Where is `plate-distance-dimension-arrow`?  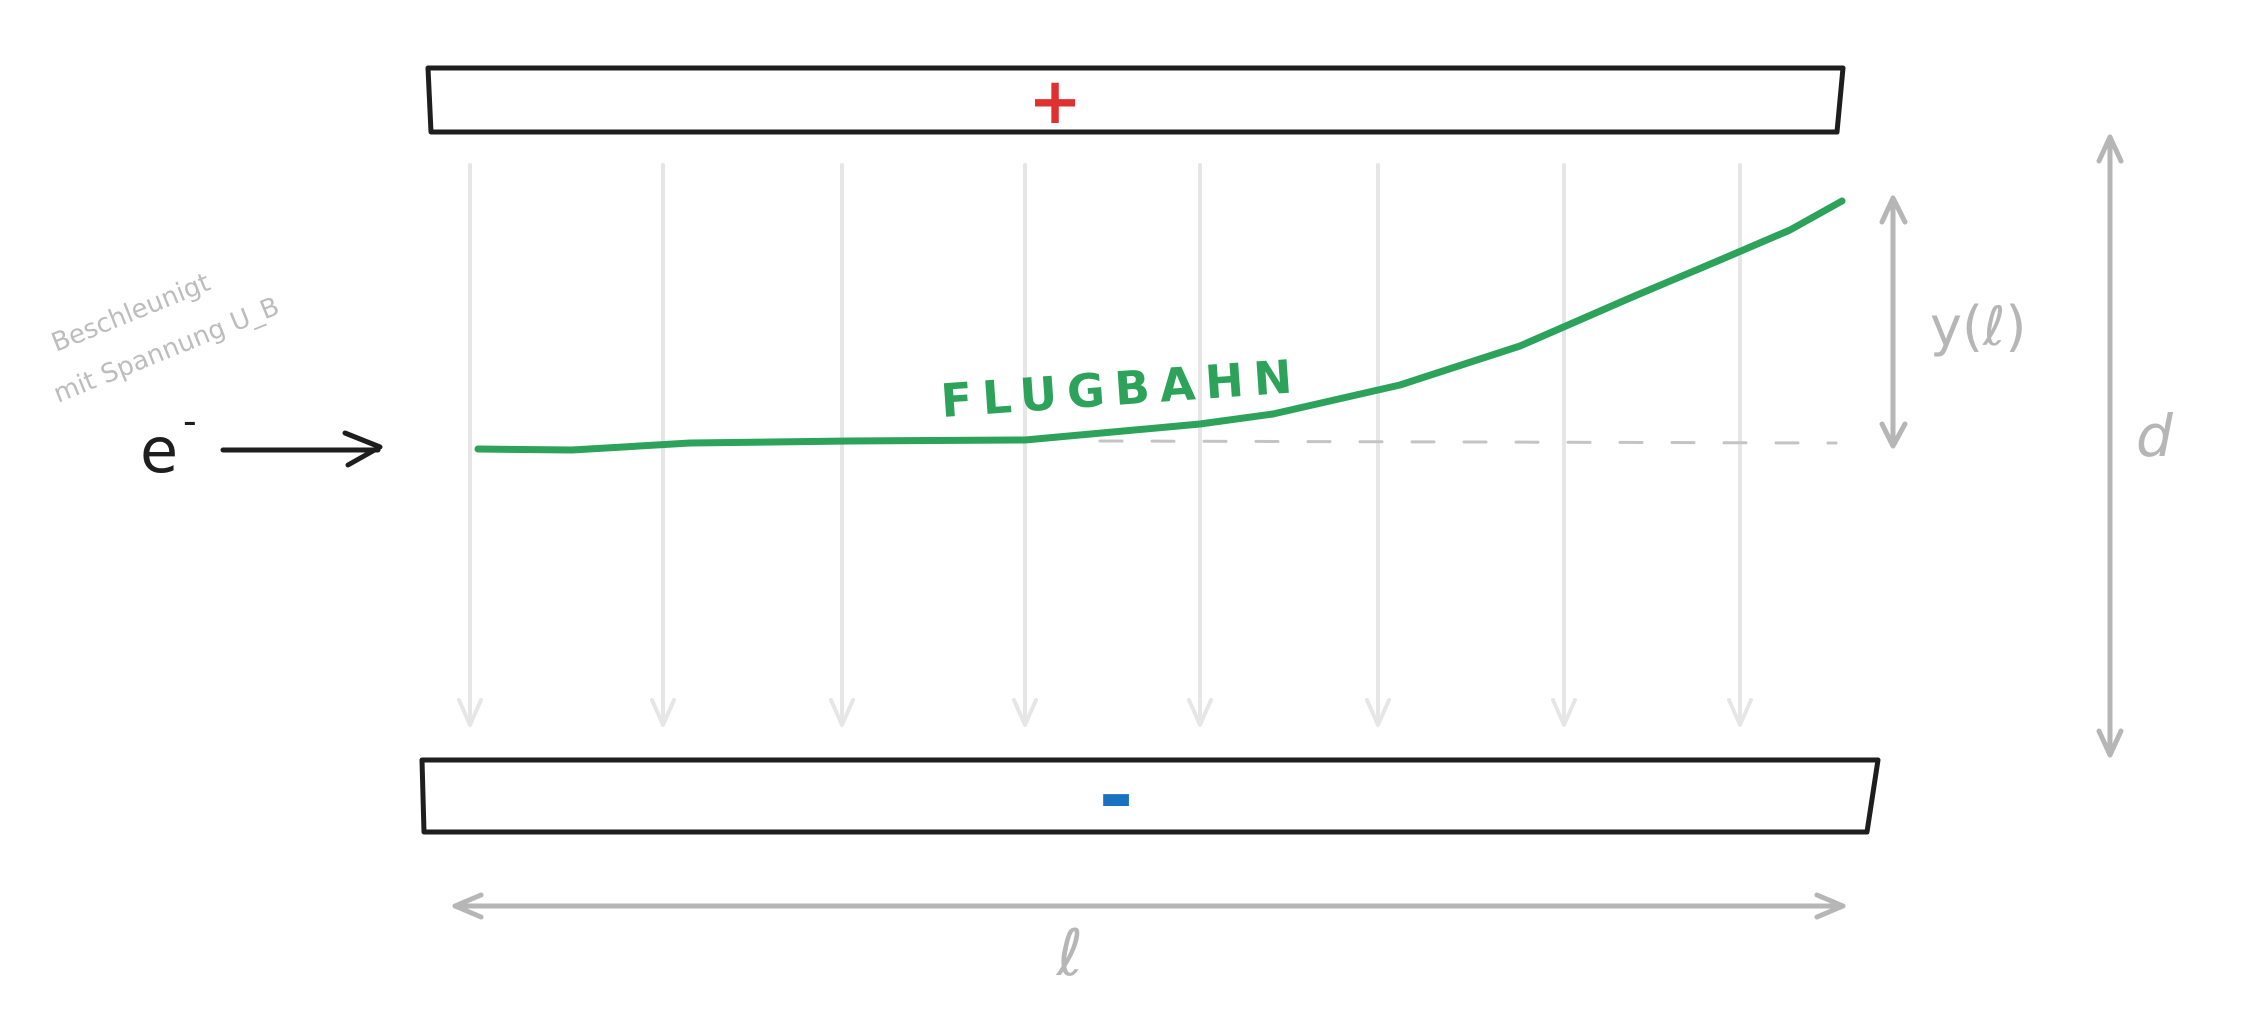 plate-distance-dimension-arrow is located at coordinates (2110, 446).